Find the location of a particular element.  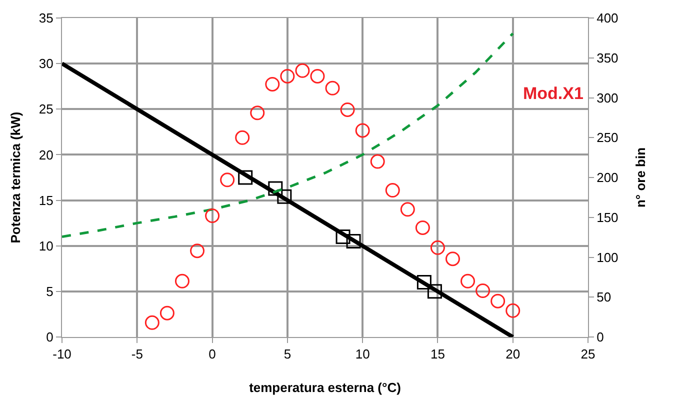

y-tick-label: 15 is located at coordinates (46, 200).